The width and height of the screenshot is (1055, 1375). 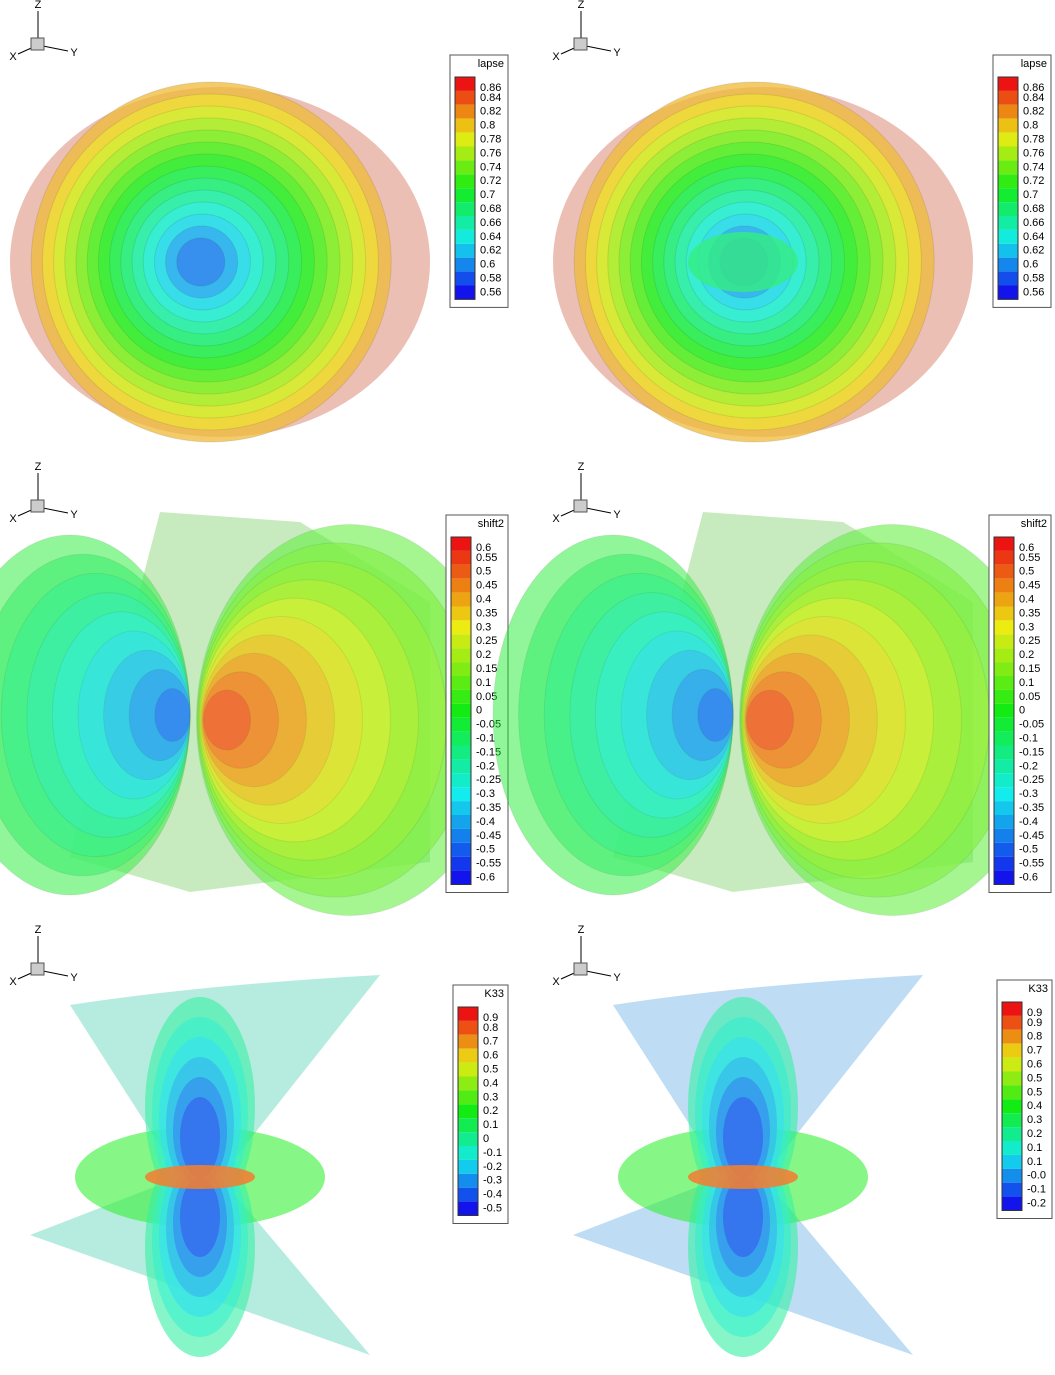 What do you see at coordinates (1031, 725) in the screenshot?
I see `legend-label: -0.05` at bounding box center [1031, 725].